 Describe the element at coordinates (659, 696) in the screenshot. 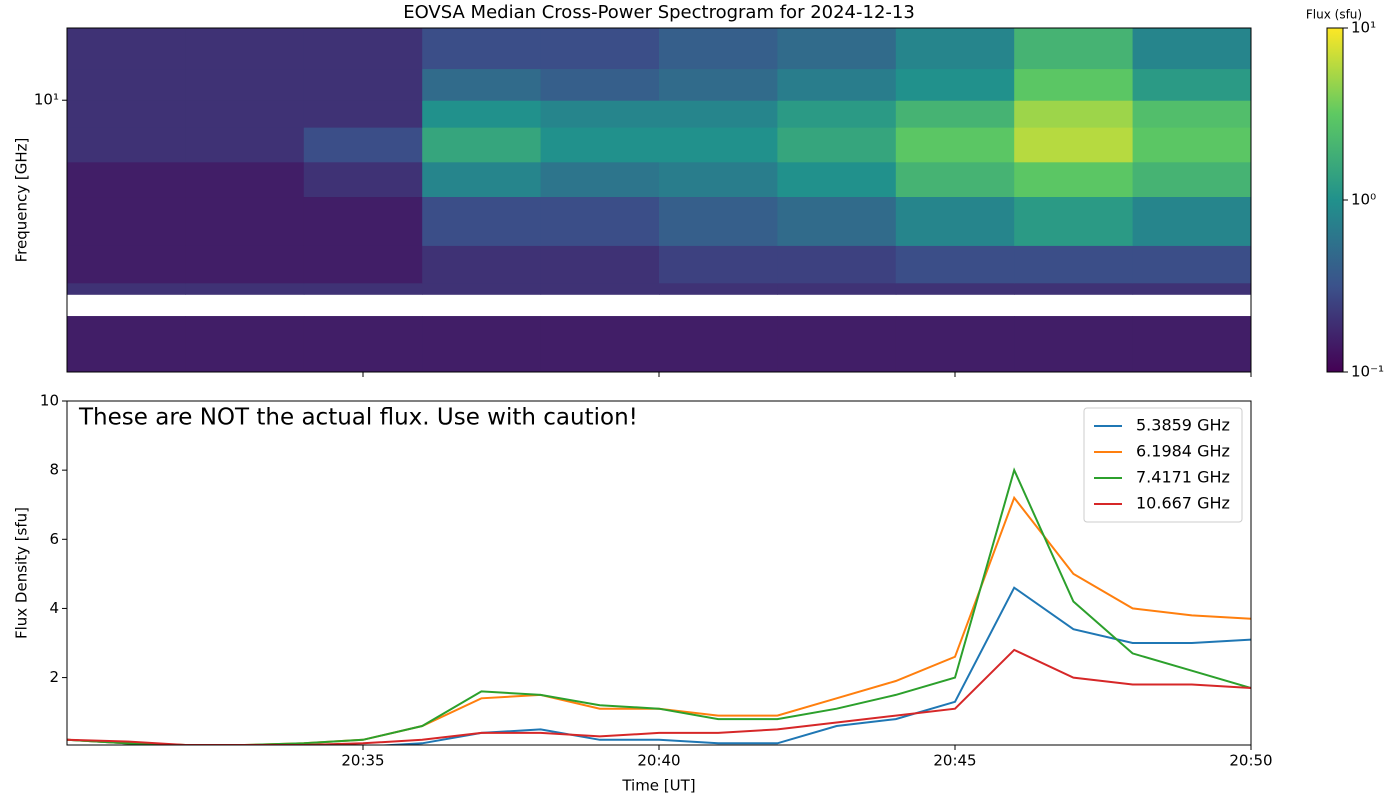

I see `series-line` at that location.